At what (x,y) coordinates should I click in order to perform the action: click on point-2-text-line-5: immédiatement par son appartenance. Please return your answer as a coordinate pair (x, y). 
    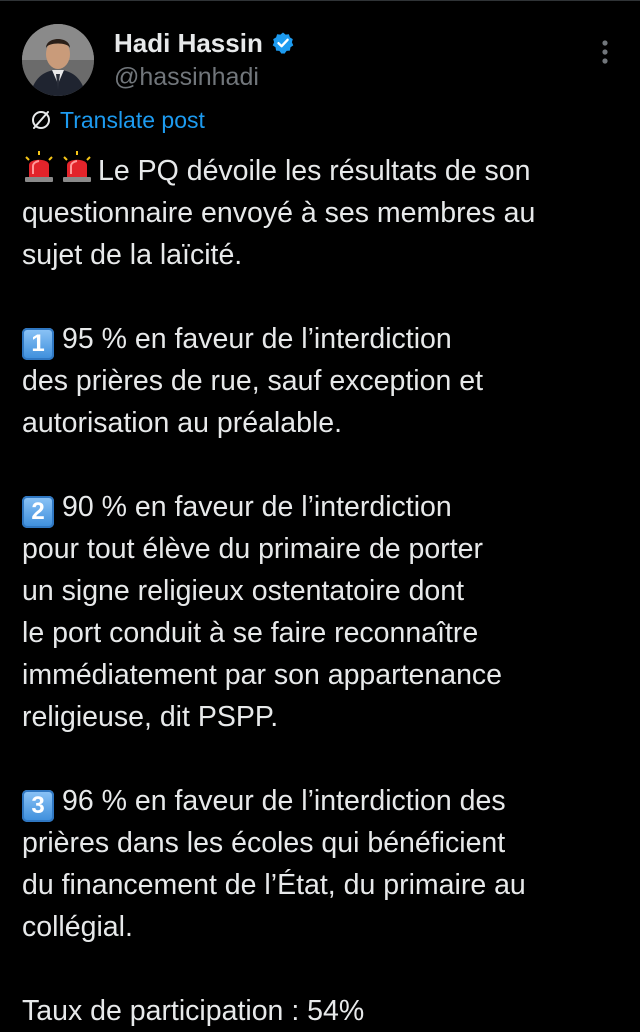
    Looking at the image, I should click on (262, 675).